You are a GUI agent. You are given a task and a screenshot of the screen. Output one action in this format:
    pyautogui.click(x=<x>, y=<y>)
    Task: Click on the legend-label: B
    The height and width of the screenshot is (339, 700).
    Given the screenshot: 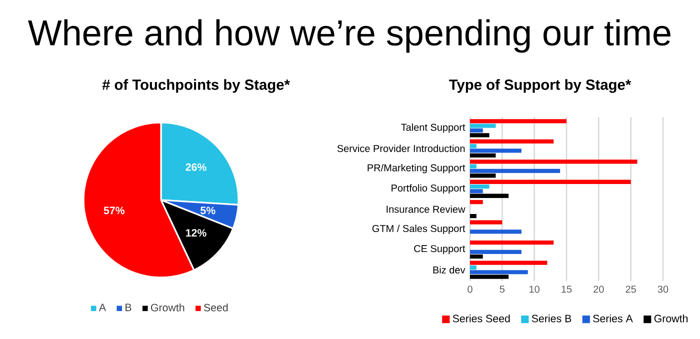 What is the action you would take?
    pyautogui.click(x=129, y=308)
    